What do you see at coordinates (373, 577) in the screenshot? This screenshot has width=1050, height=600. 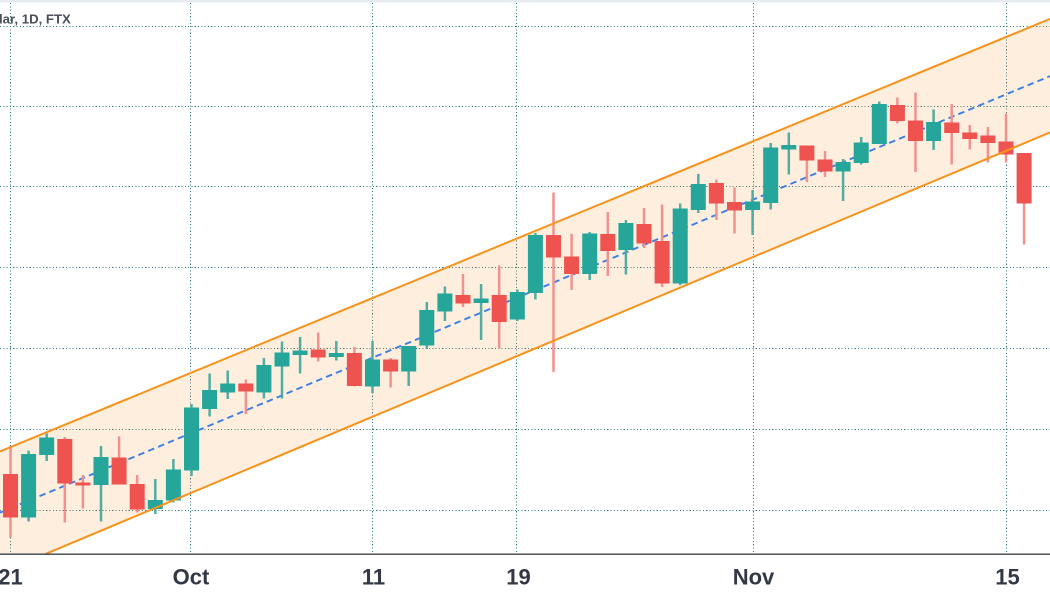 I see `svg-text: 11` at bounding box center [373, 577].